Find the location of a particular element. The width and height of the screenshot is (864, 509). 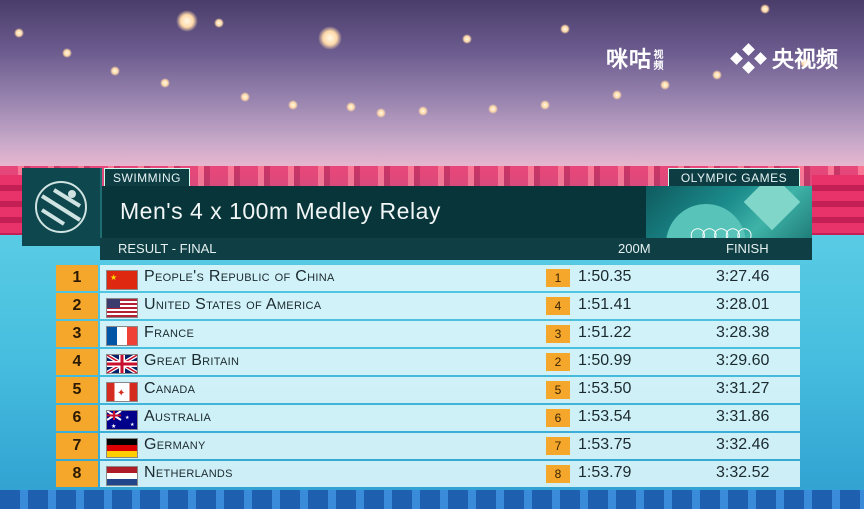

france-flag-icon is located at coordinates (122, 336).